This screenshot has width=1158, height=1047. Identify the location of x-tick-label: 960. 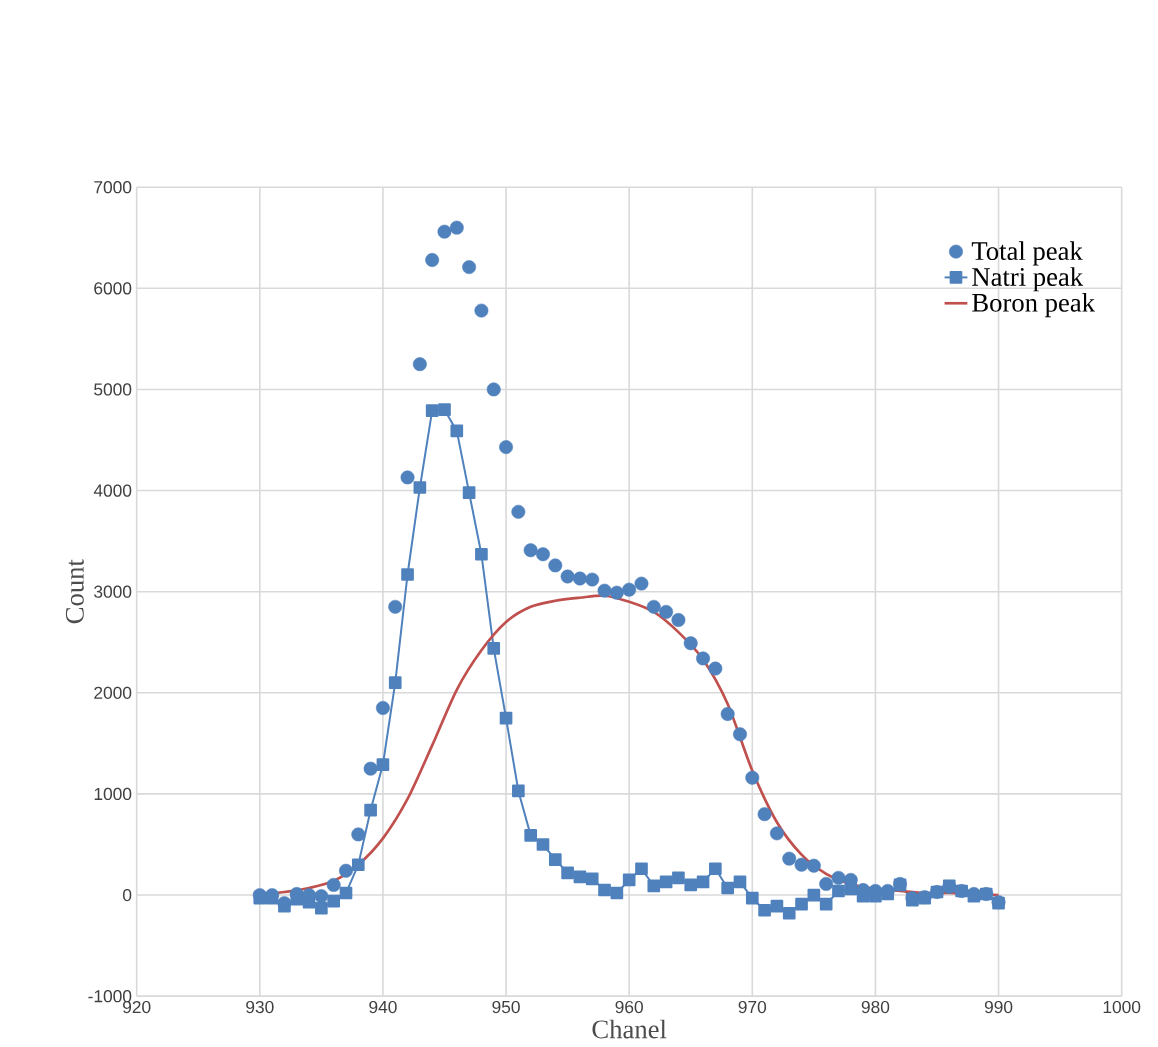
(629, 1007).